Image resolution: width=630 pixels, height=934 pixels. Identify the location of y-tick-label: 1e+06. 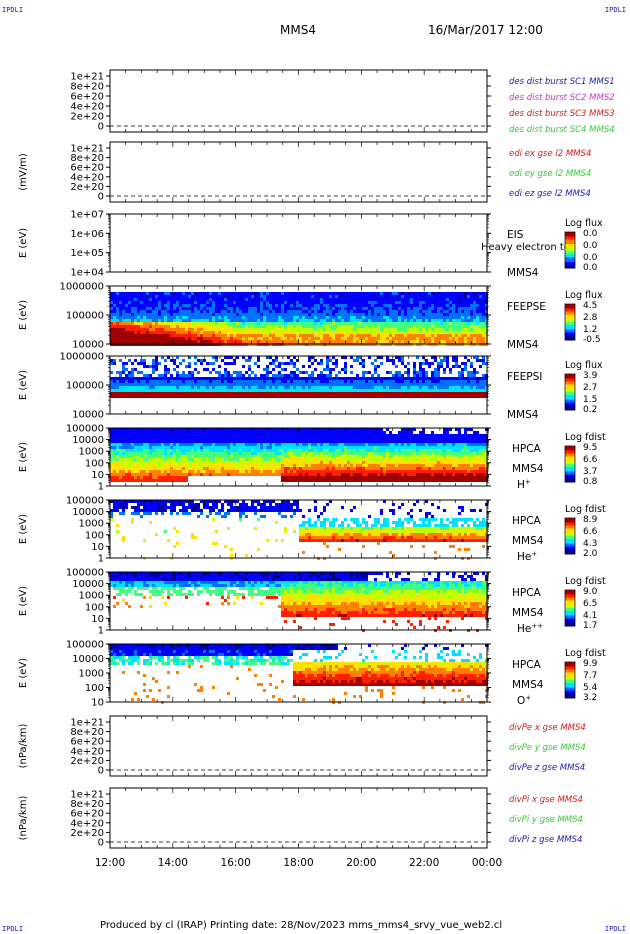
(87, 234).